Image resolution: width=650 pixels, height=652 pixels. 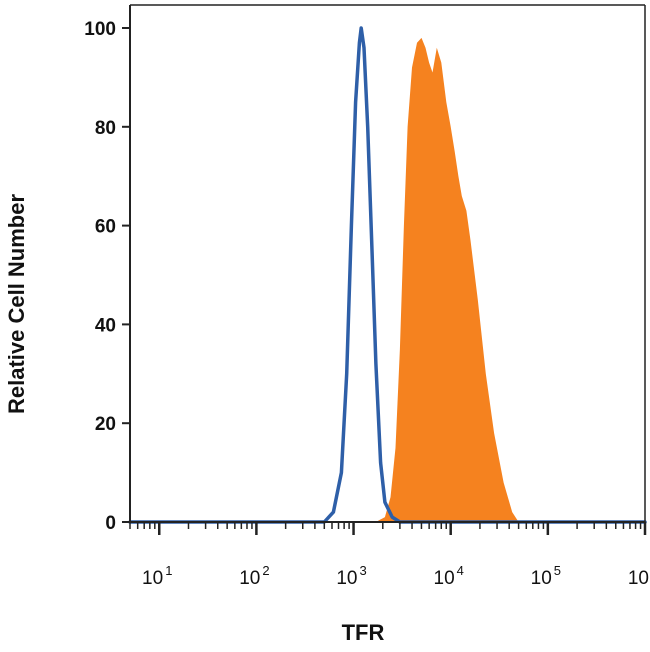 I want to click on x-tick-label: 106, so click(x=639, y=576).